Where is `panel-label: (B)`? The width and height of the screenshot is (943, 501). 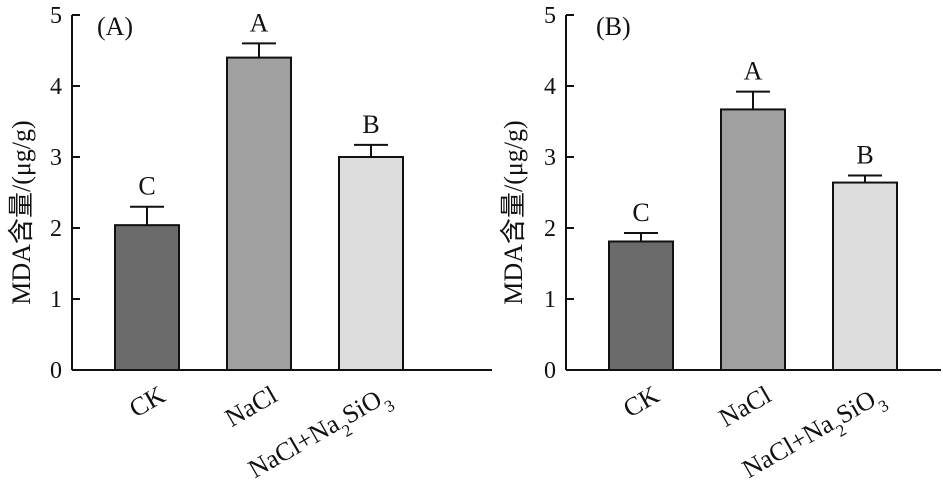
panel-label: (B) is located at coordinates (613, 26).